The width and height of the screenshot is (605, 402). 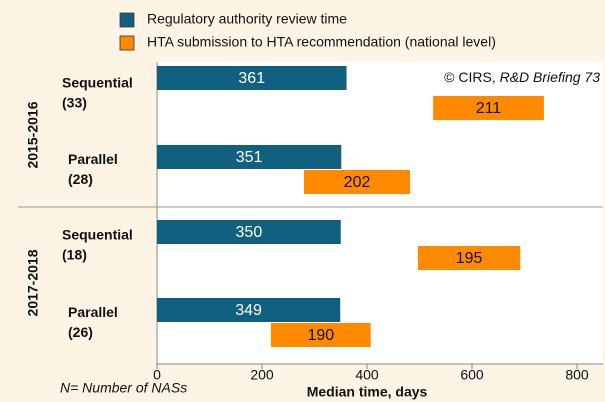 What do you see at coordinates (522, 77) in the screenshot?
I see `annotation: © CIRS, R&D Briefing 73` at bounding box center [522, 77].